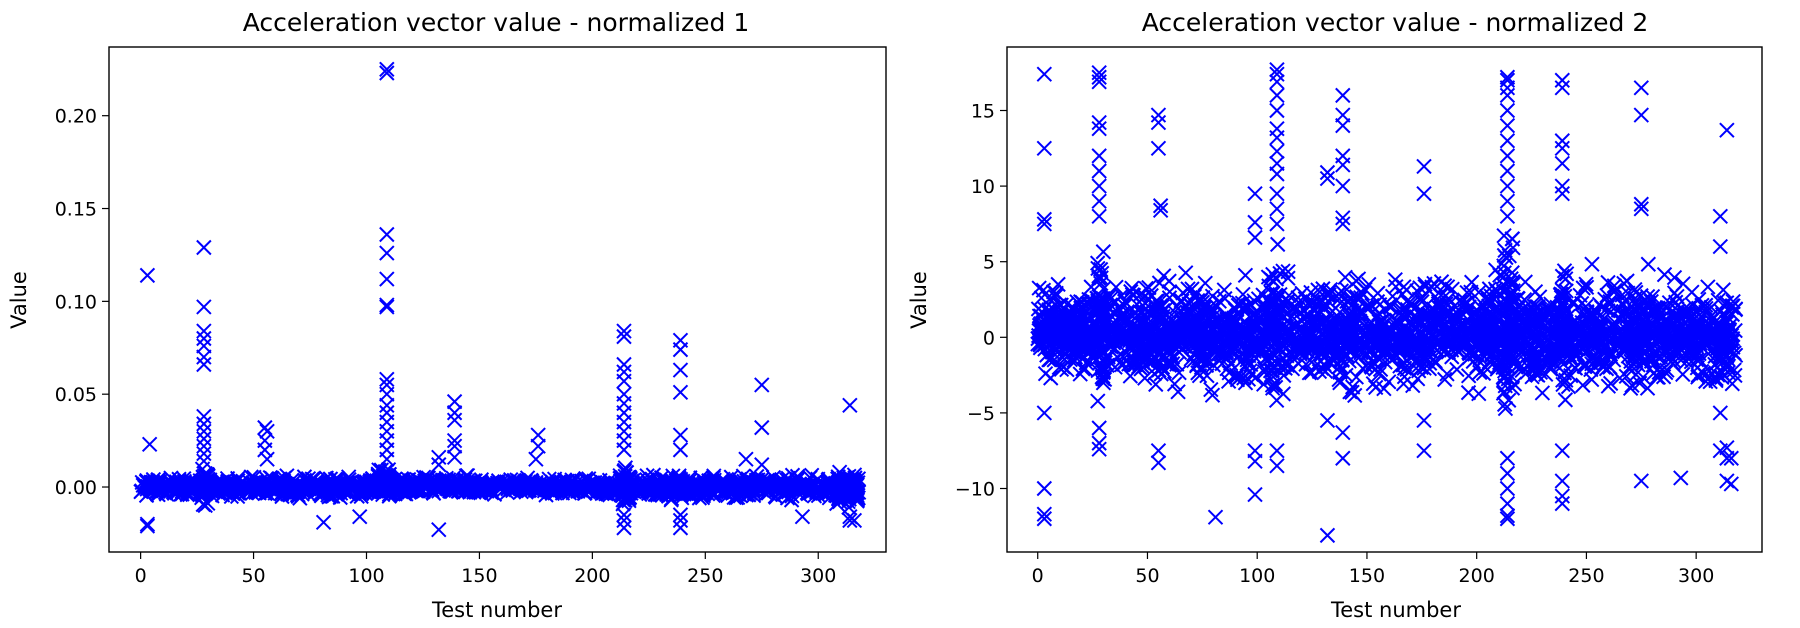  Describe the element at coordinates (76, 302) in the screenshot. I see `y-tick-label: 0.10` at that location.